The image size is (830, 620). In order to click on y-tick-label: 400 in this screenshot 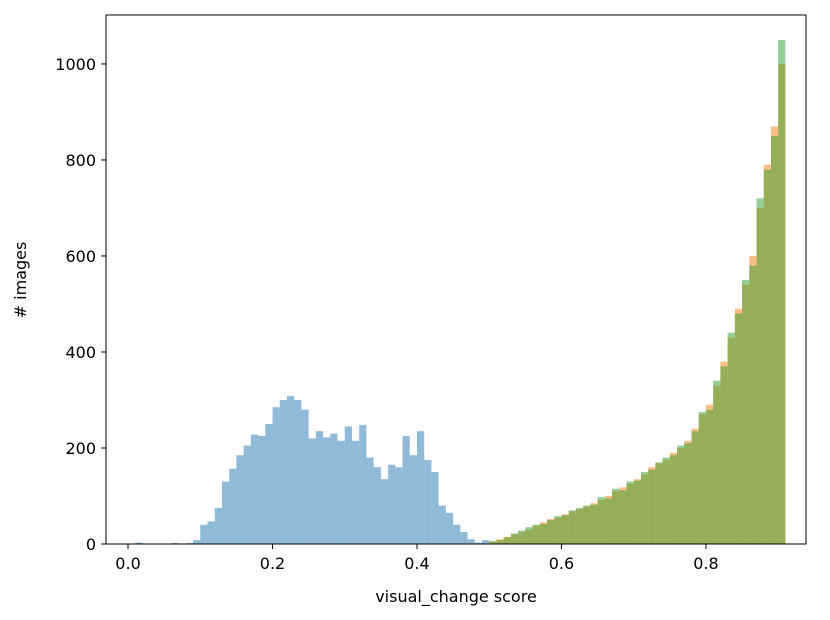, I will do `click(80, 352)`.